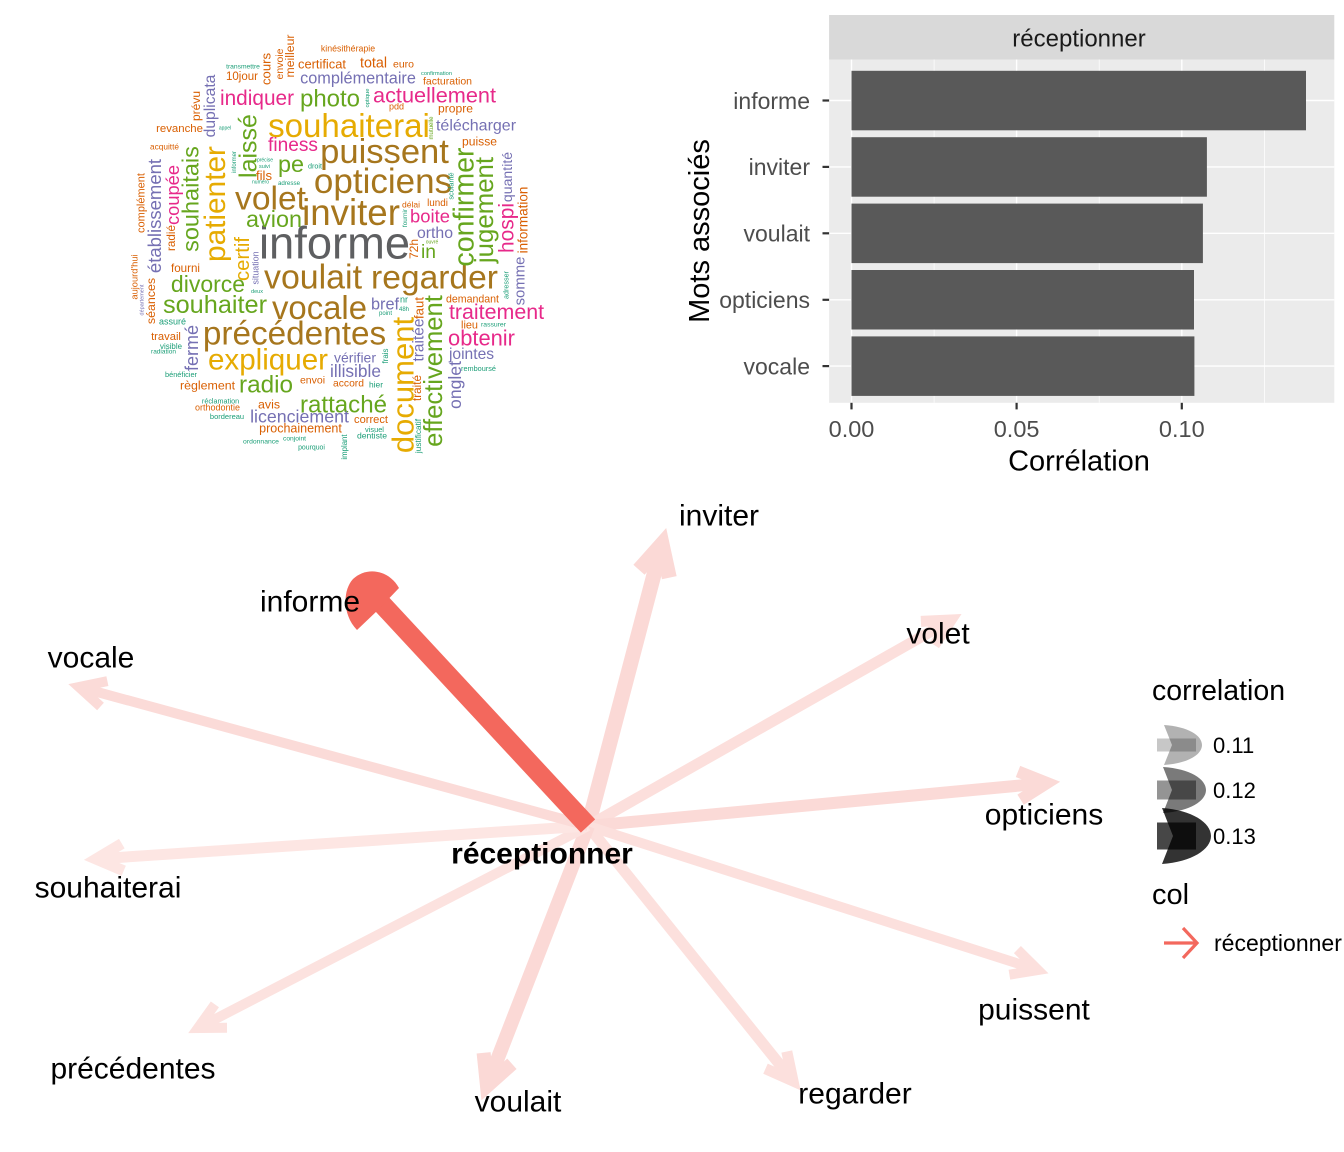 The height and width of the screenshot is (1152, 1344). I want to click on svg-text: Mots associés, so click(700, 231).